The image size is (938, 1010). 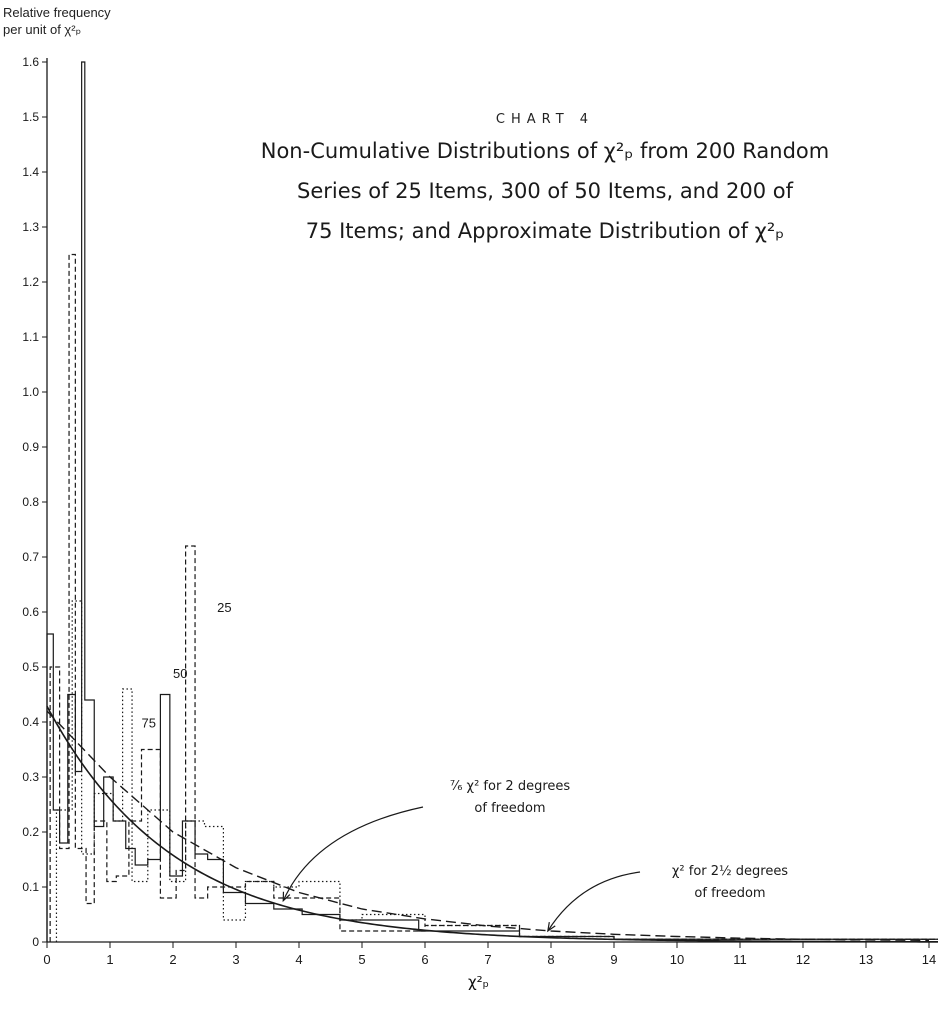 I want to click on y-axis-title-line-1: Relative frequency, so click(x=57, y=12).